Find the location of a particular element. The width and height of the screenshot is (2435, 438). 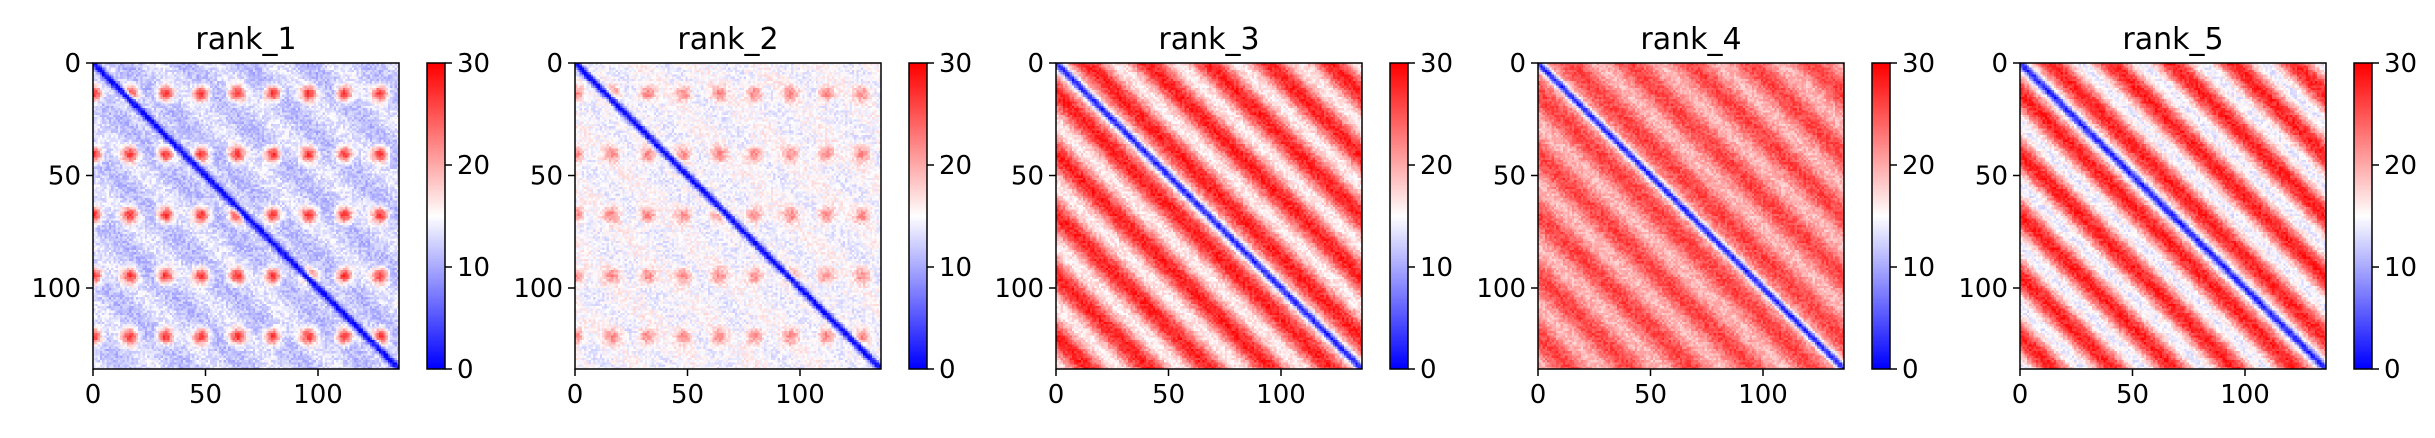

panel-title: rank_1 is located at coordinates (245, 39).